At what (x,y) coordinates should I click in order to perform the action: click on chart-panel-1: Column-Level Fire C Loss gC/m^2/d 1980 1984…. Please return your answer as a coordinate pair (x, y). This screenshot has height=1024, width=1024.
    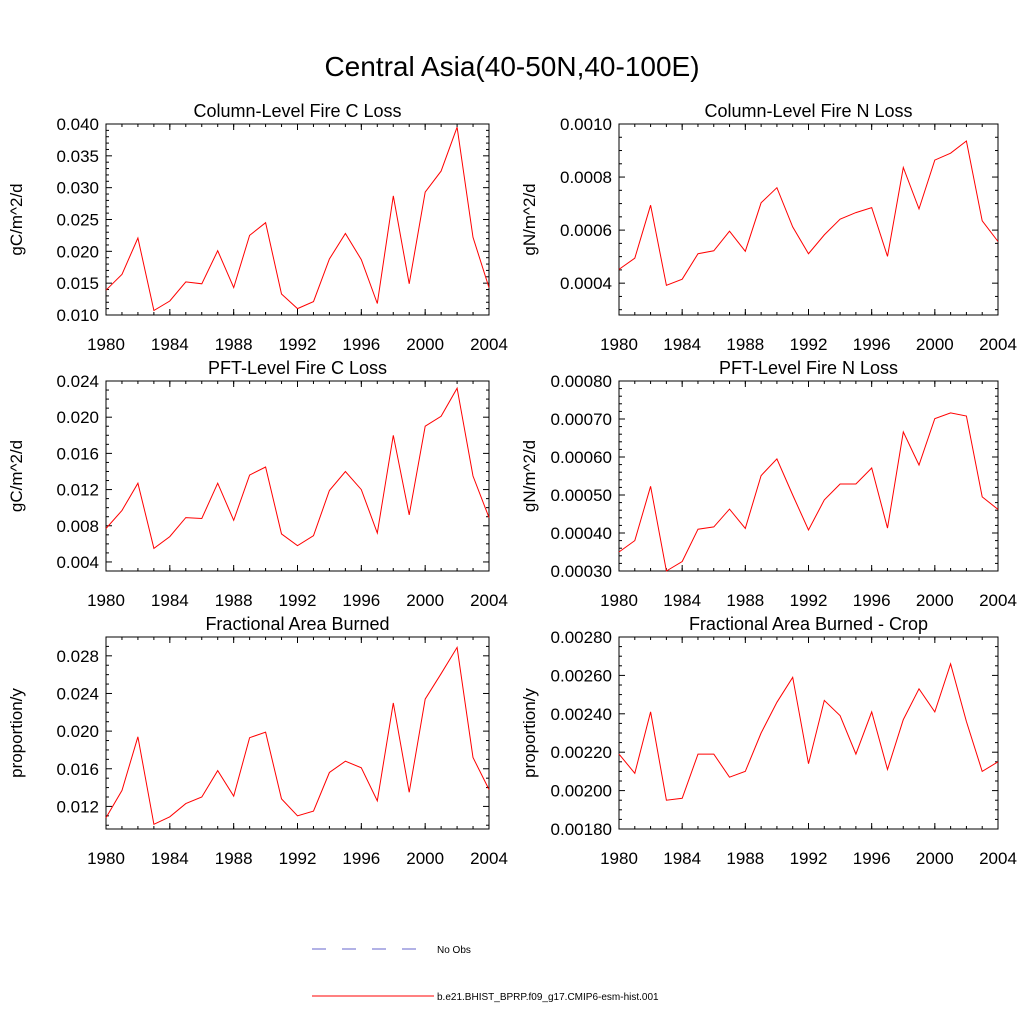
    Looking at the image, I should click on (257, 227).